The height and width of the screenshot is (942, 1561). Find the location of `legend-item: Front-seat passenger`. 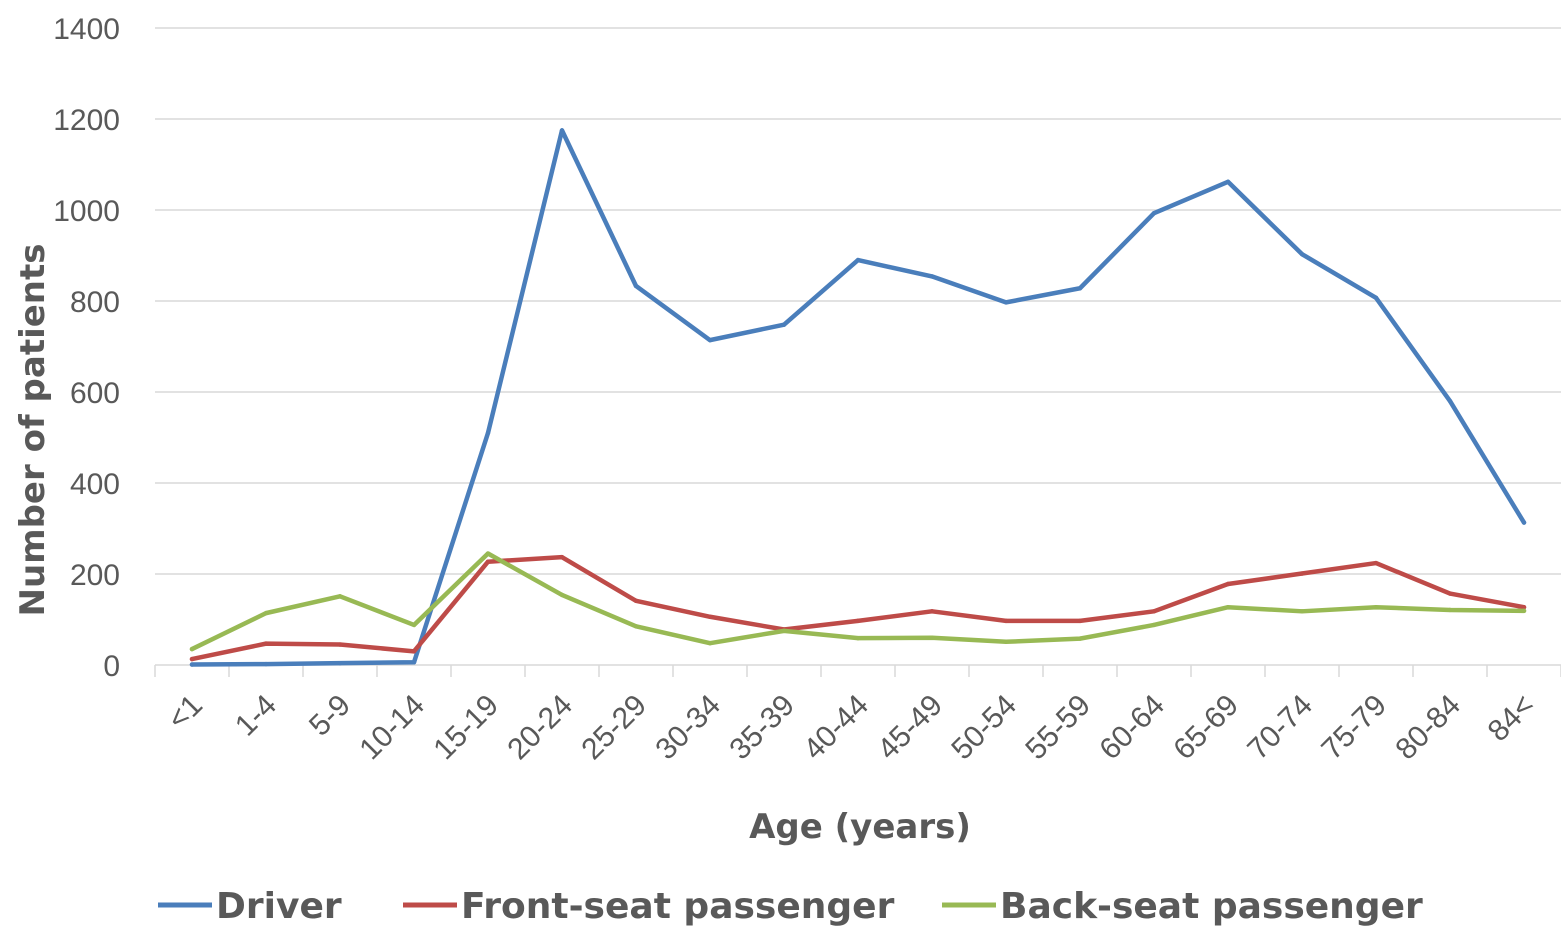

legend-item: Front-seat passenger is located at coordinates (649, 906).